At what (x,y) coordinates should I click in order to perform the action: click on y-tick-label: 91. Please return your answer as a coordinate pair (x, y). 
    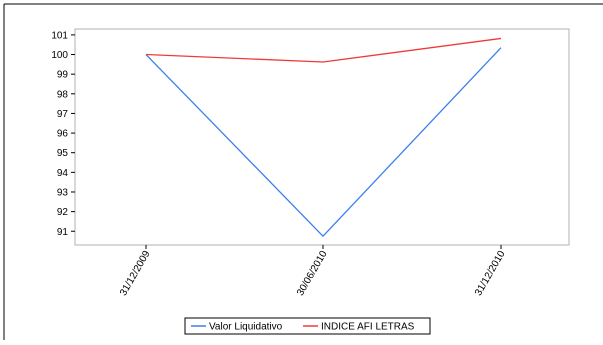
    Looking at the image, I should click on (63, 232).